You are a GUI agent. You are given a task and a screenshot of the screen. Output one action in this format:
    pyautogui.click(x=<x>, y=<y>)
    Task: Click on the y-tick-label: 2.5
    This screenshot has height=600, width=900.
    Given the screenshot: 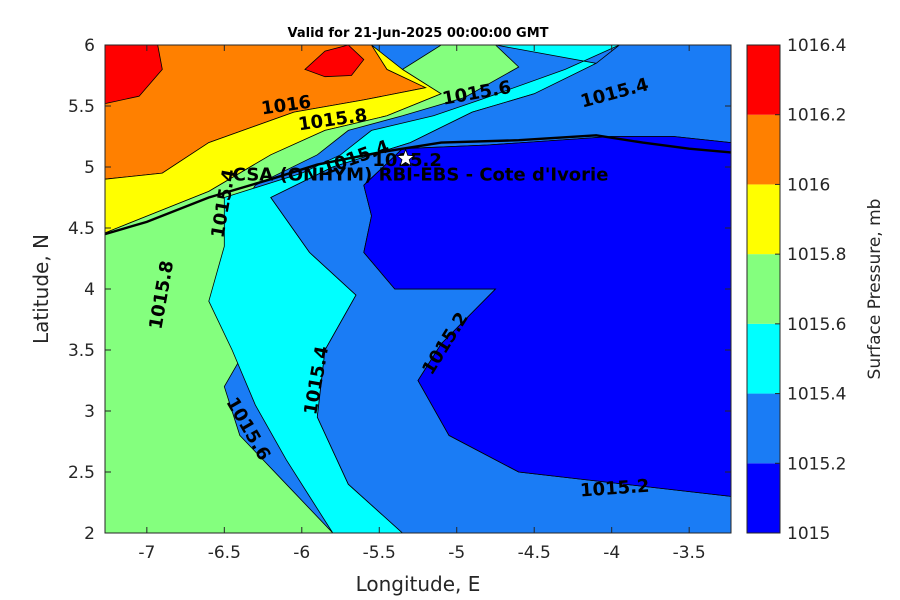 What is the action you would take?
    pyautogui.click(x=81, y=473)
    